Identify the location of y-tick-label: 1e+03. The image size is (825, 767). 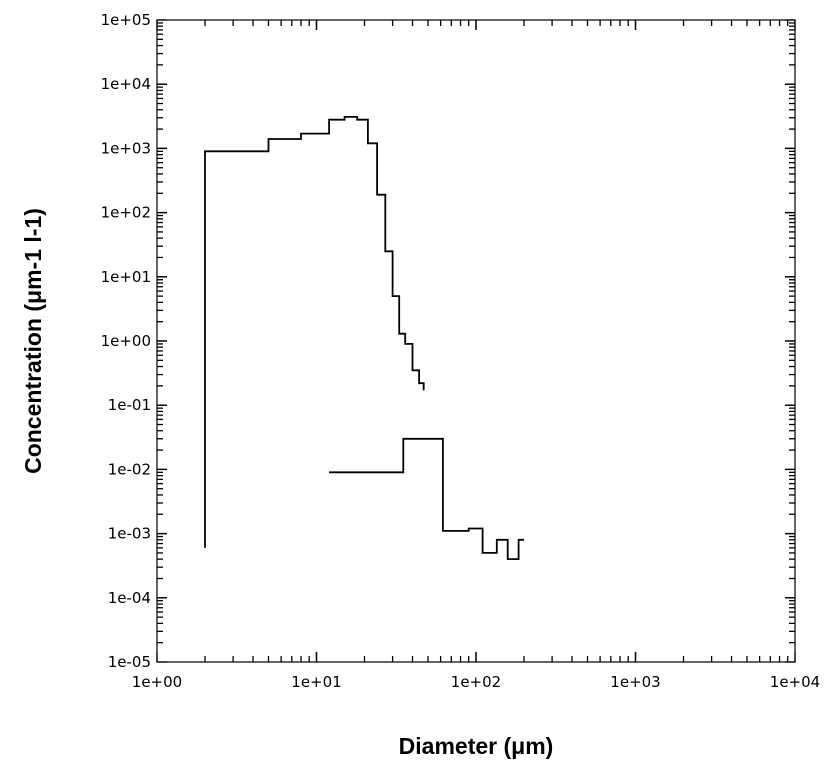
(126, 148).